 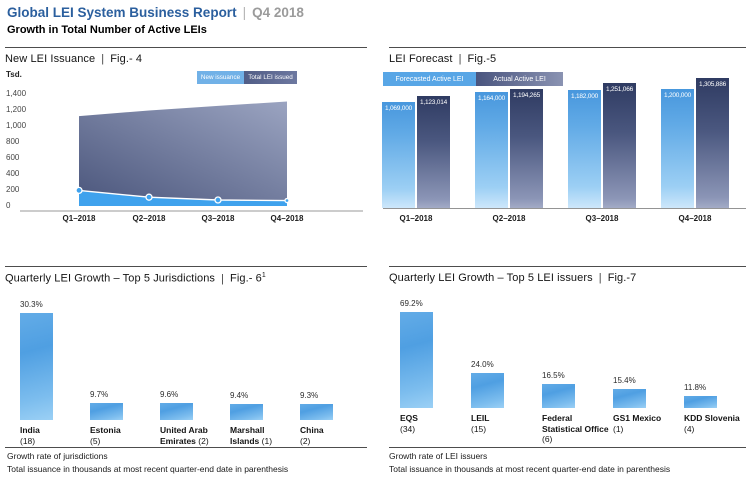 I want to click on bar-value-label: 1,194,265, so click(x=526, y=96).